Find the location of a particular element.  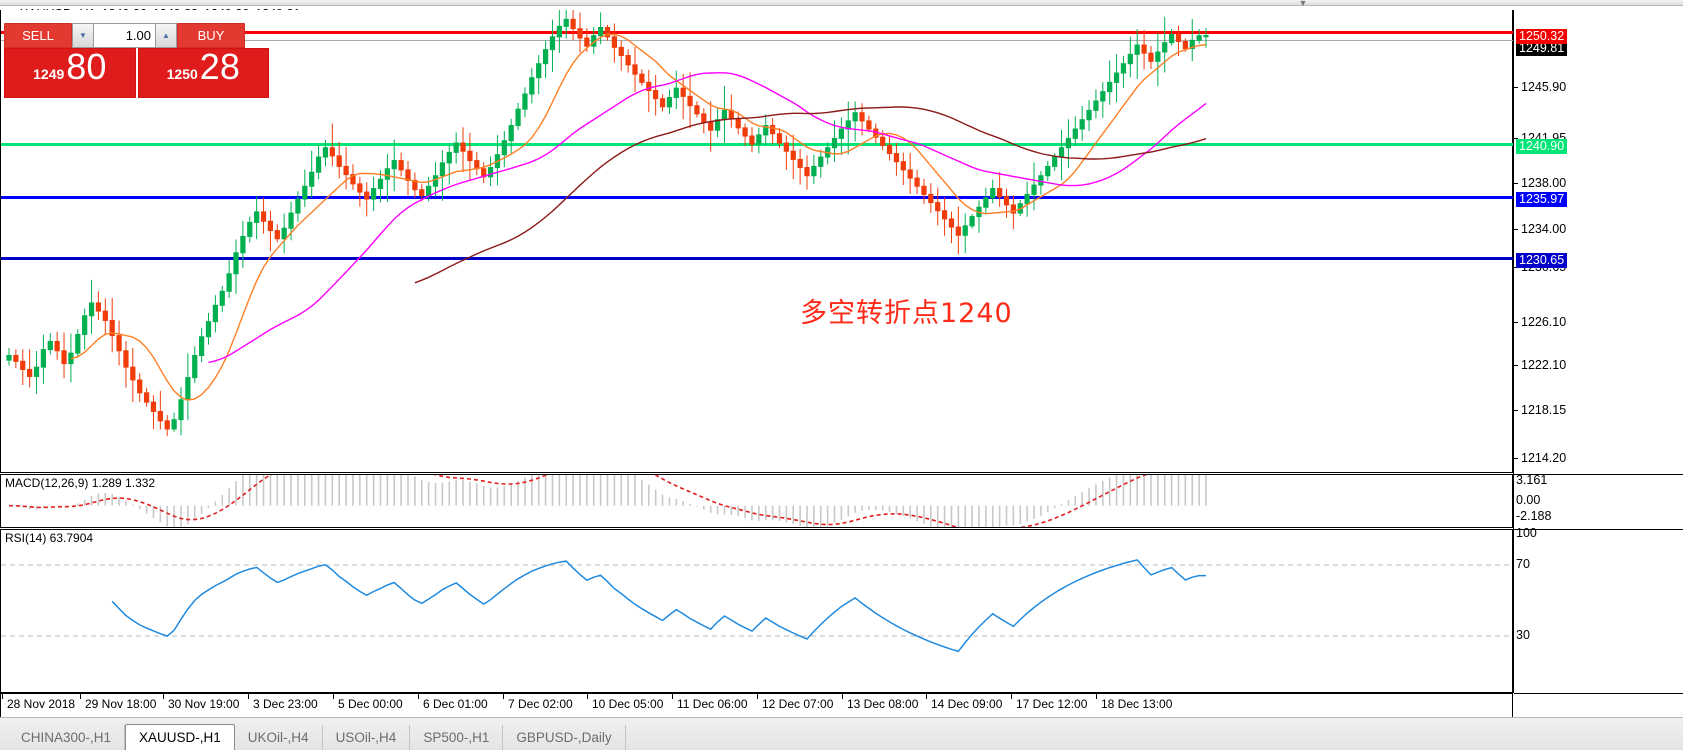

time-axis-label: 3 Dec 23:00 is located at coordinates (285, 704).